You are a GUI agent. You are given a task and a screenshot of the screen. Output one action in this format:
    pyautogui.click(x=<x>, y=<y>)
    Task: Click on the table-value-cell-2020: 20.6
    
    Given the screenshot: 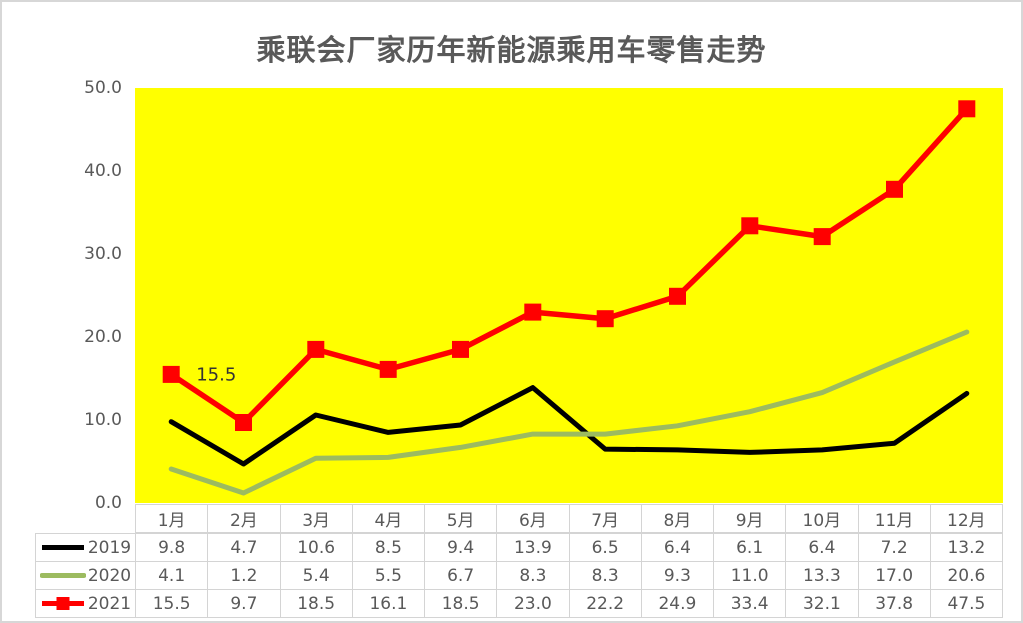 What is the action you would take?
    pyautogui.click(x=966, y=575)
    